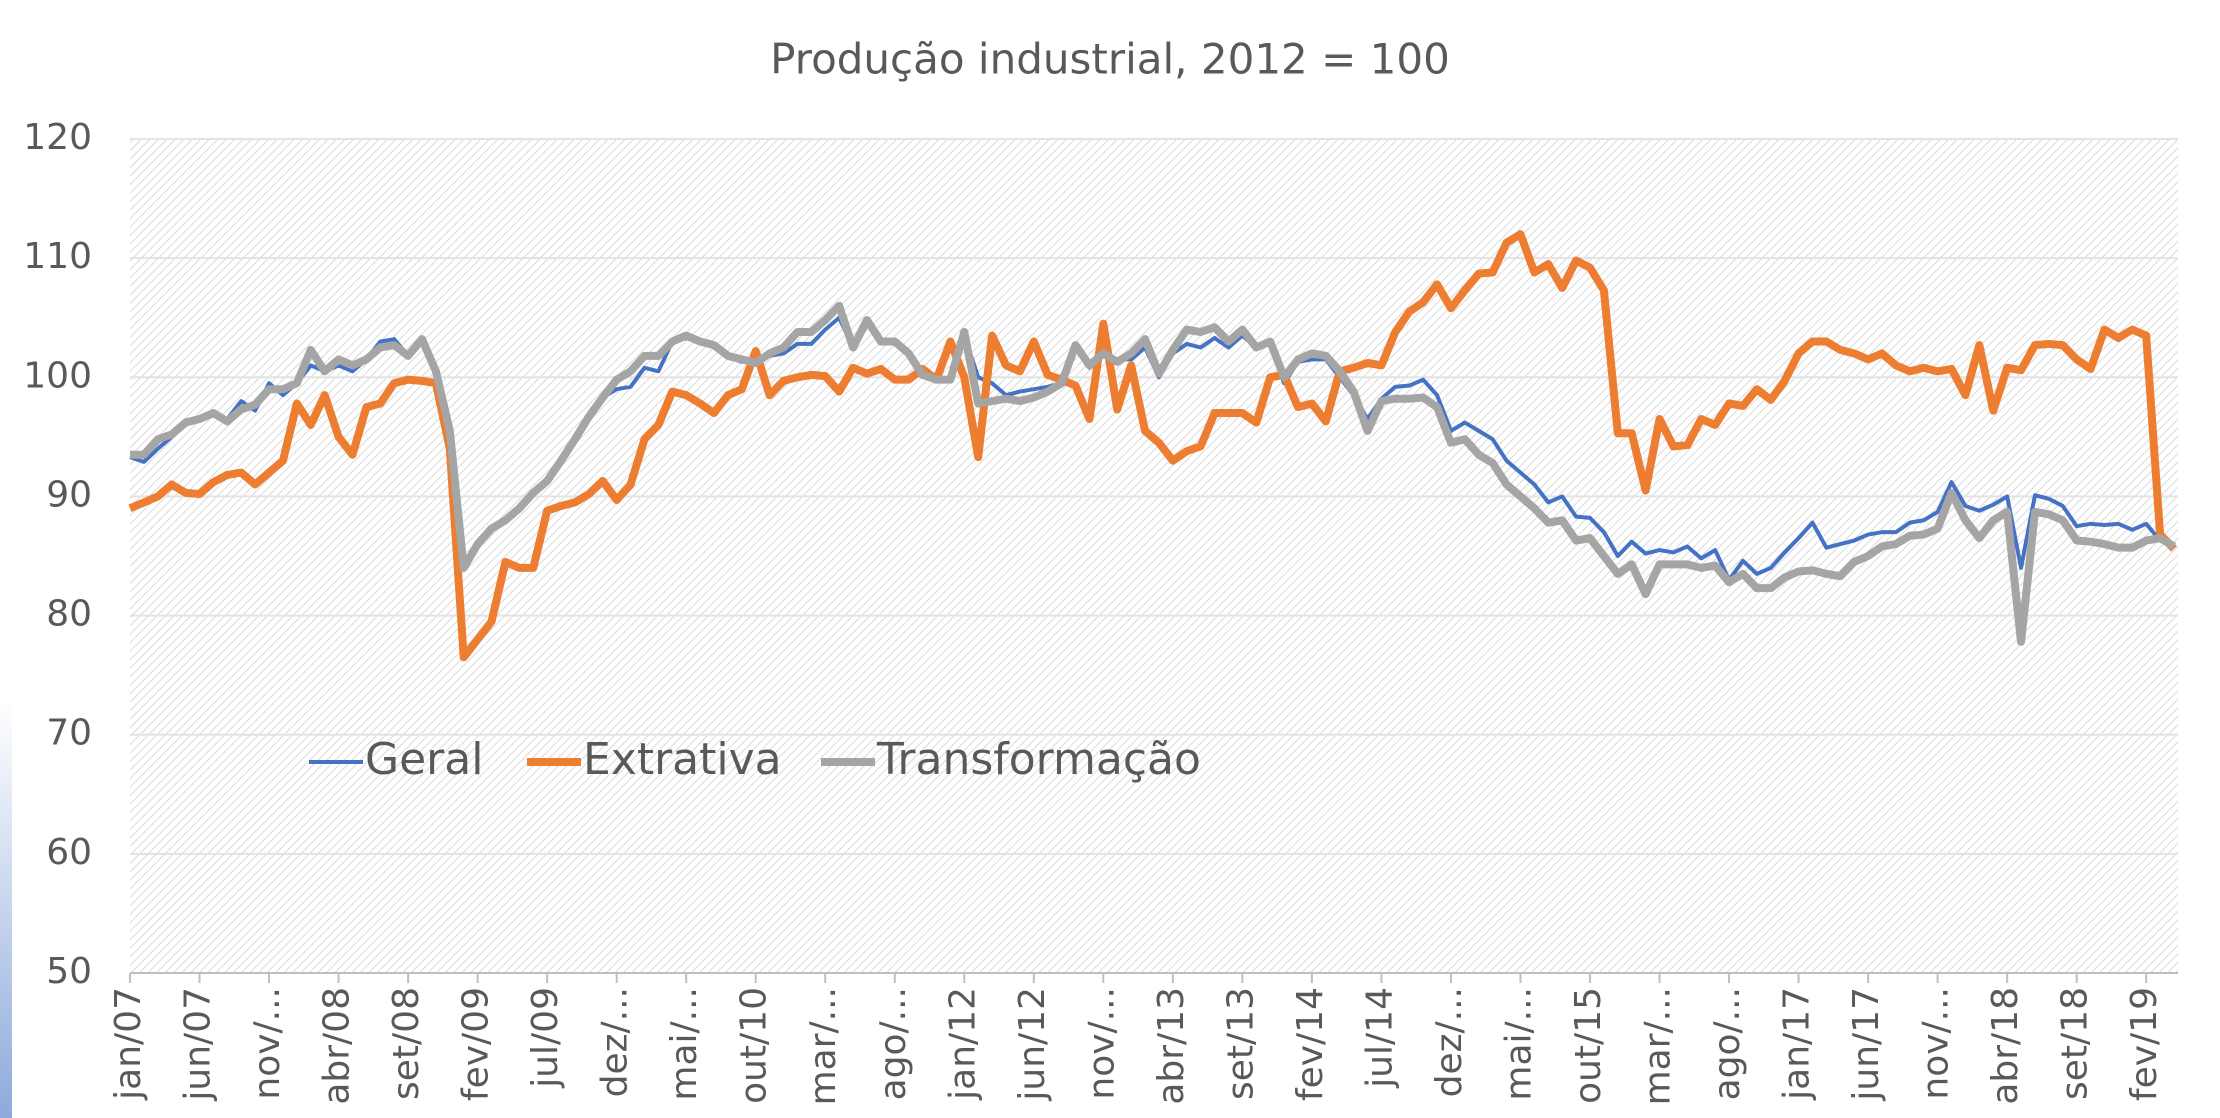  What do you see at coordinates (1240, 1043) in the screenshot?
I see `x-tick-label: set/13` at bounding box center [1240, 1043].